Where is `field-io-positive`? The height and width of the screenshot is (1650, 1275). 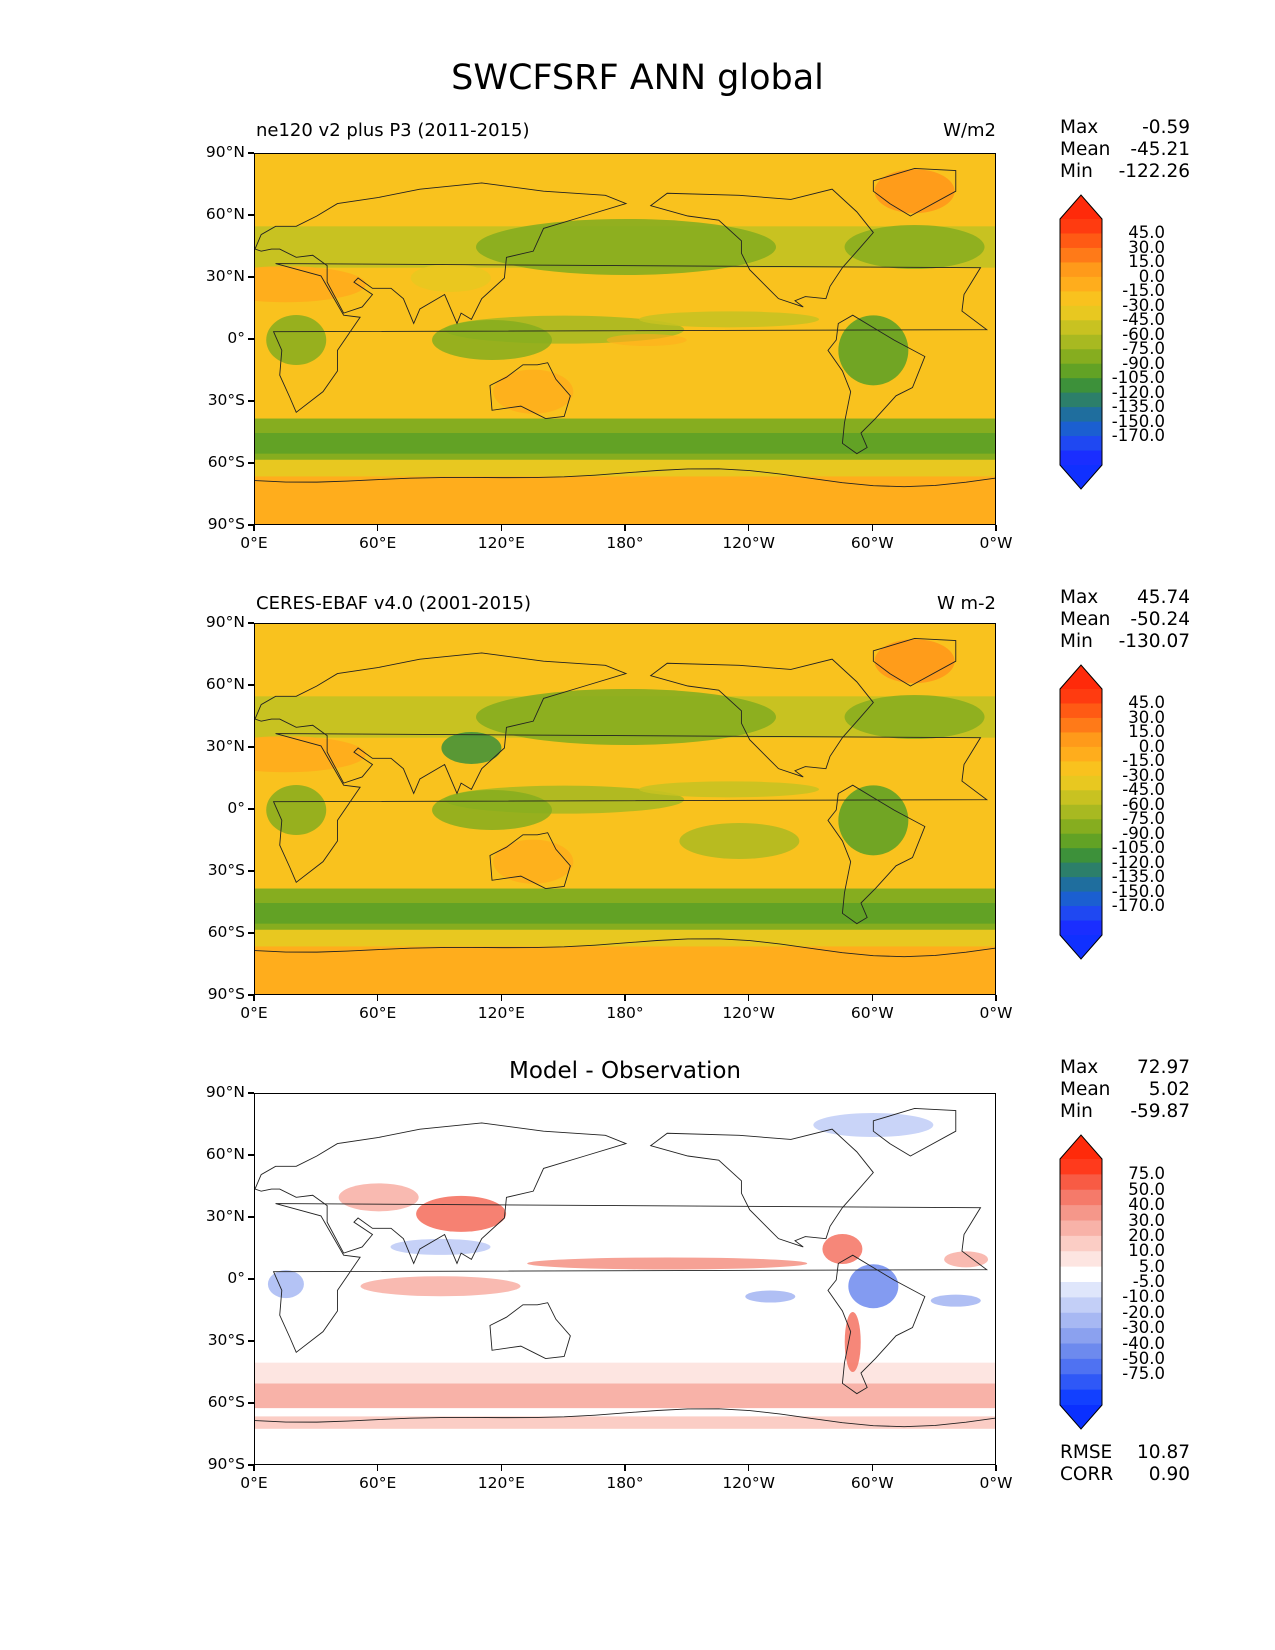
field-io-positive is located at coordinates (440, 1286).